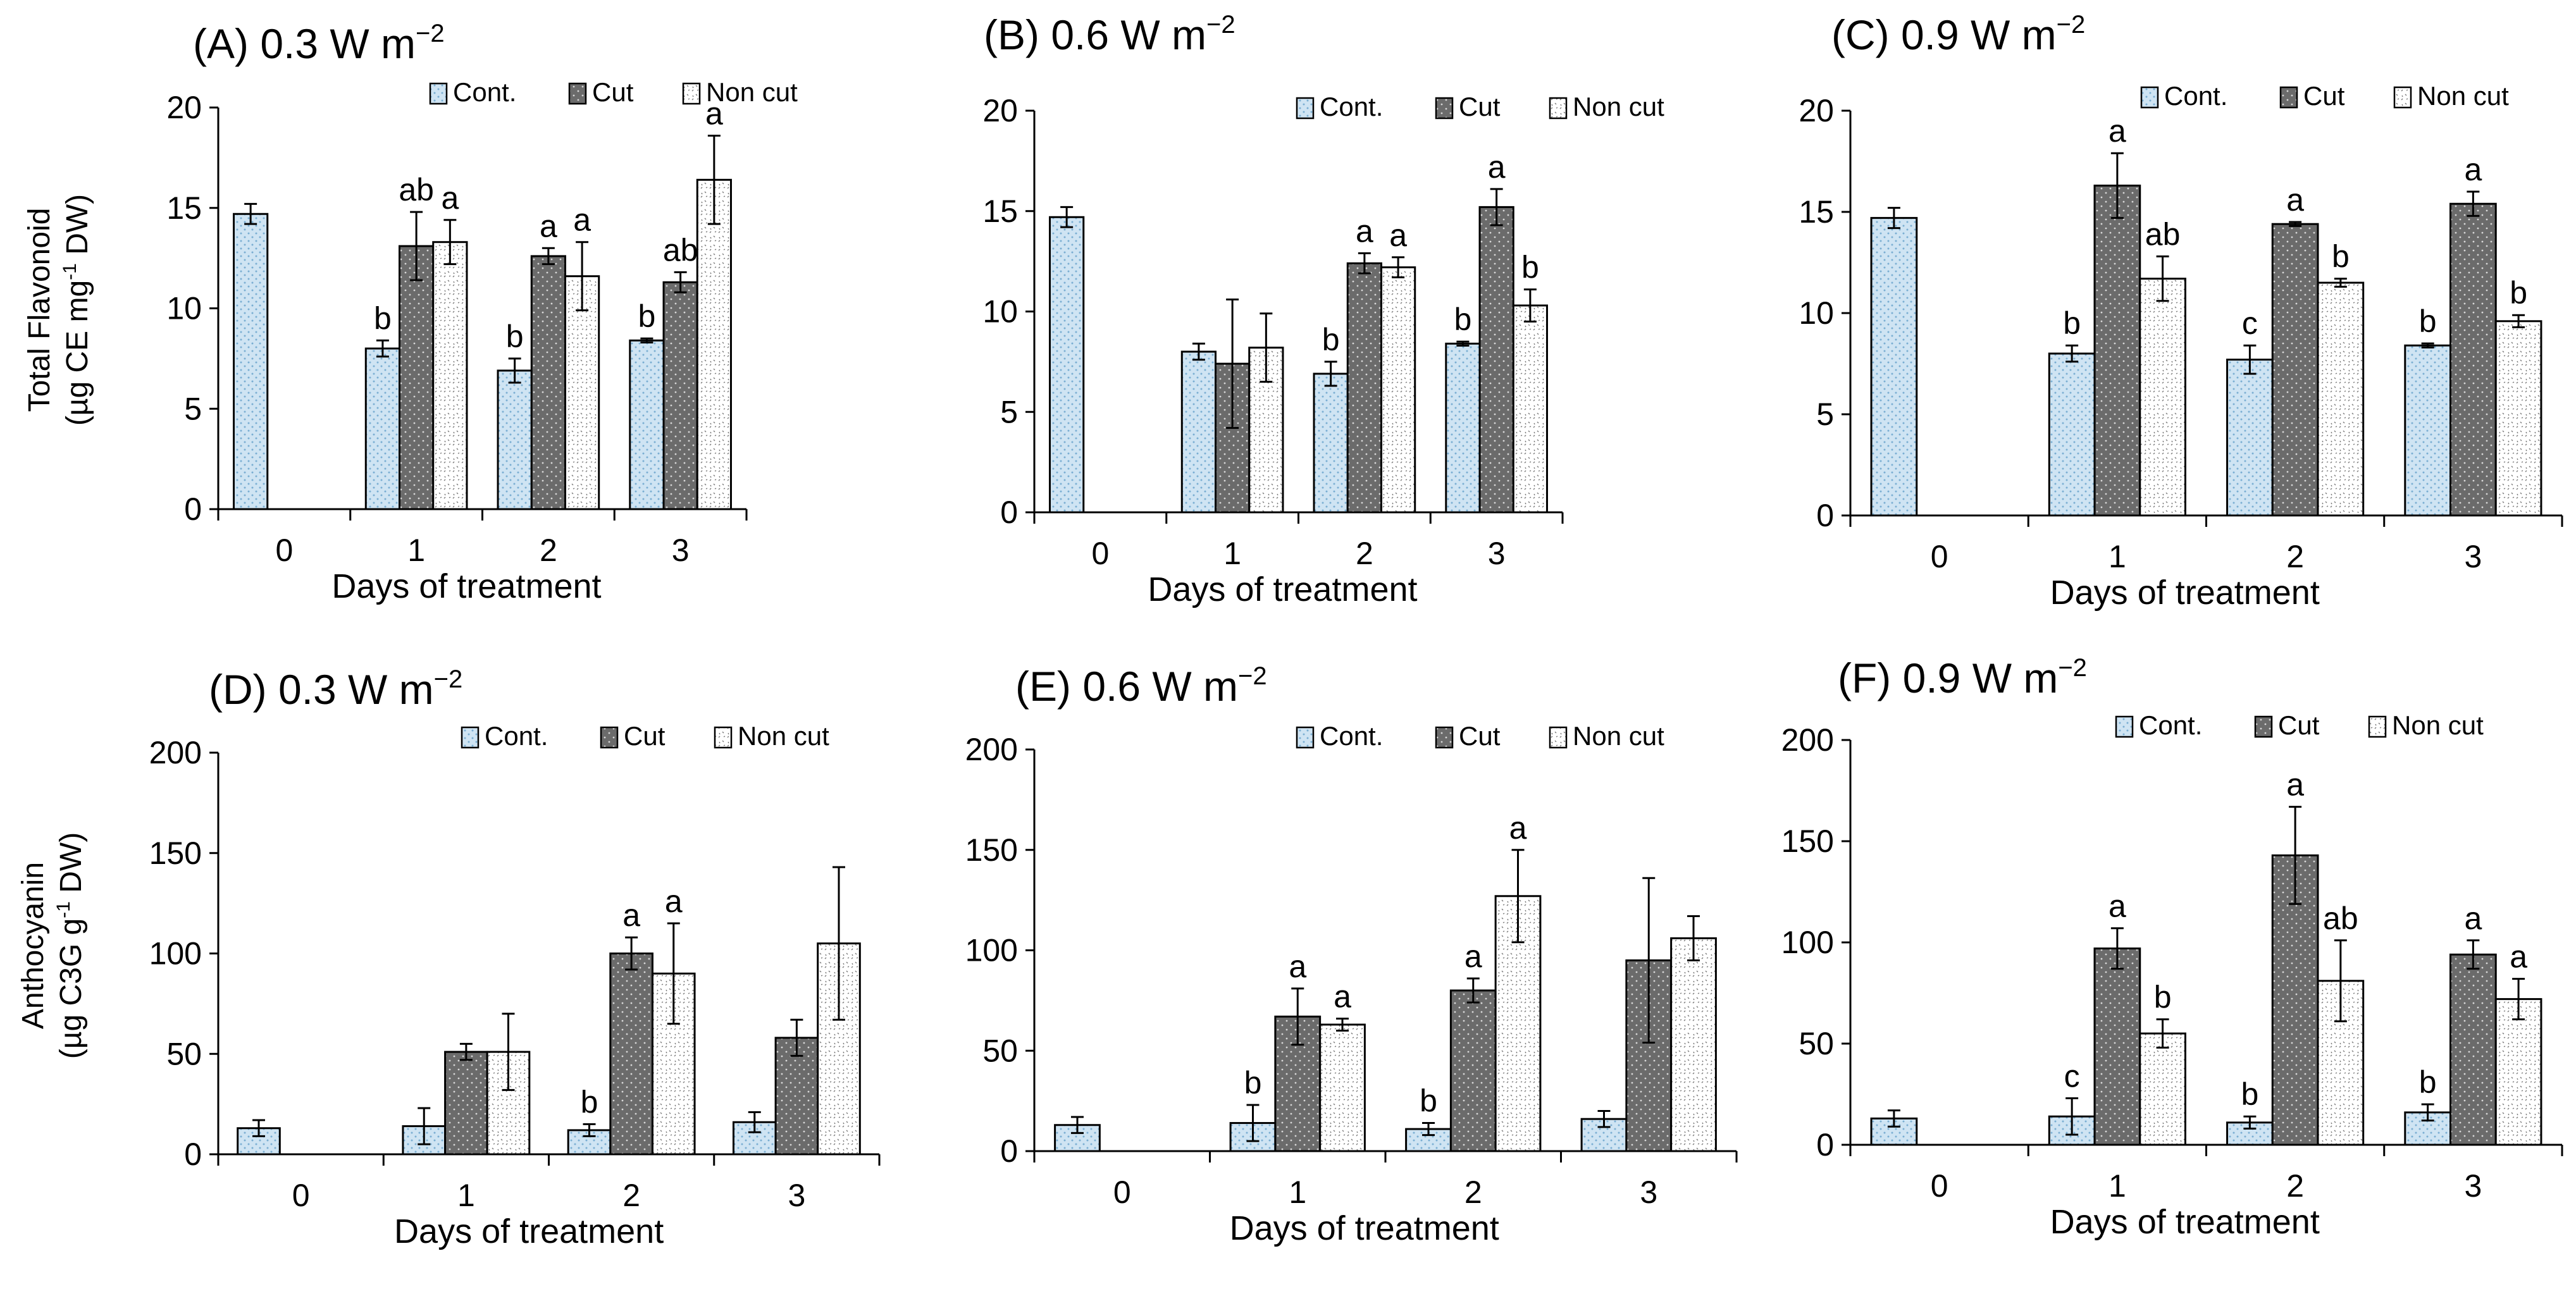  Describe the element at coordinates (176, 752) in the screenshot. I see `y-tick-label: 200` at that location.